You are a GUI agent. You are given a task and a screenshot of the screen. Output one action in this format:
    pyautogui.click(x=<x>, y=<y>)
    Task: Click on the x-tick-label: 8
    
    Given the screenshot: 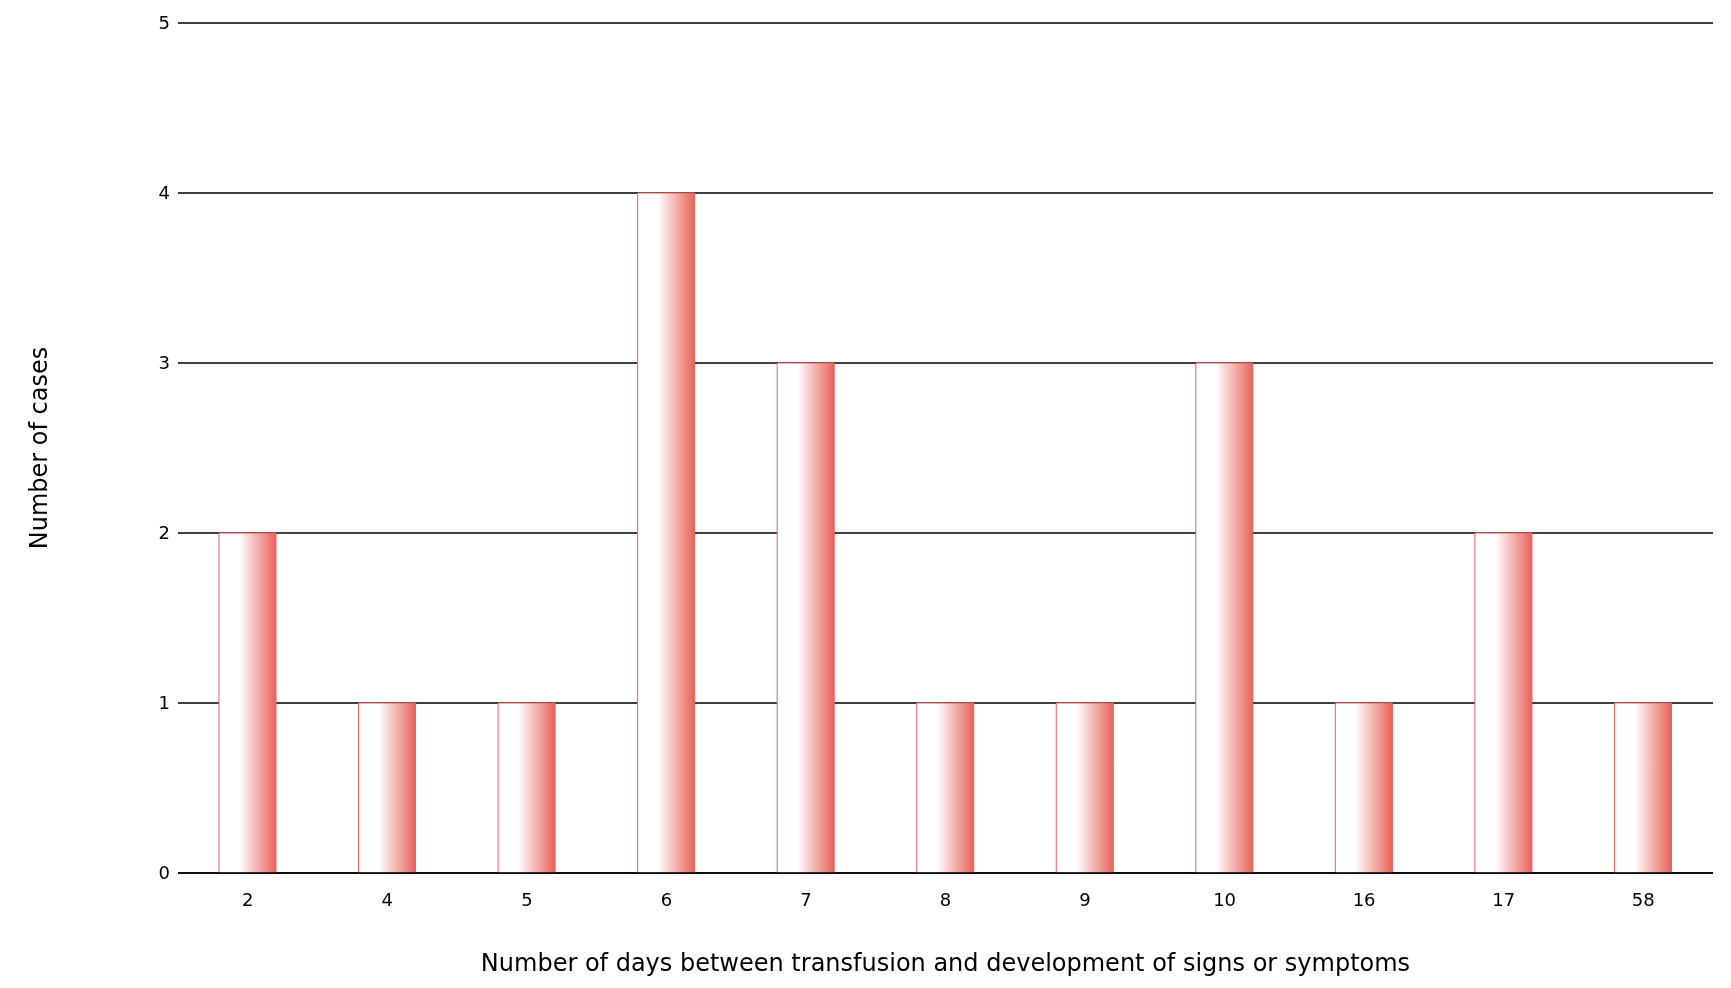 What is the action you would take?
    pyautogui.click(x=945, y=899)
    